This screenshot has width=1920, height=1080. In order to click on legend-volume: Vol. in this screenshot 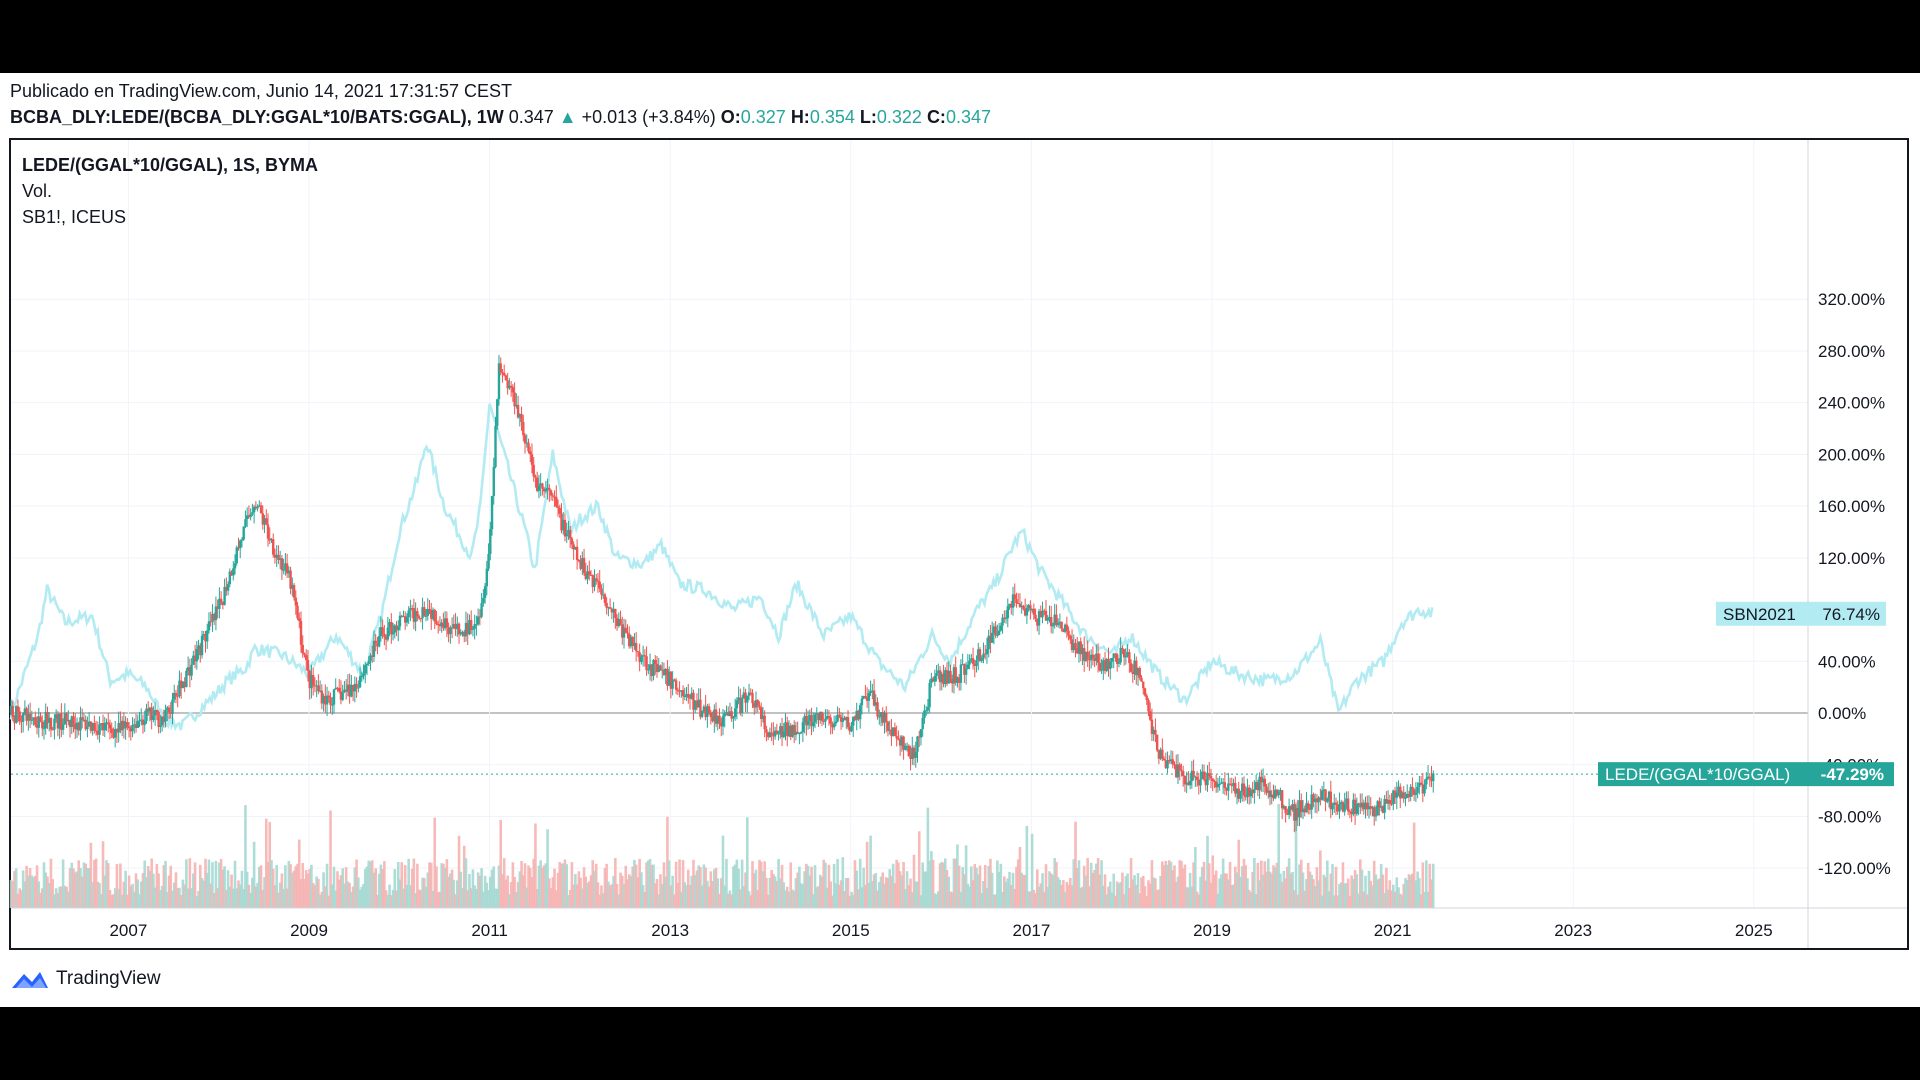, I will do `click(37, 191)`.